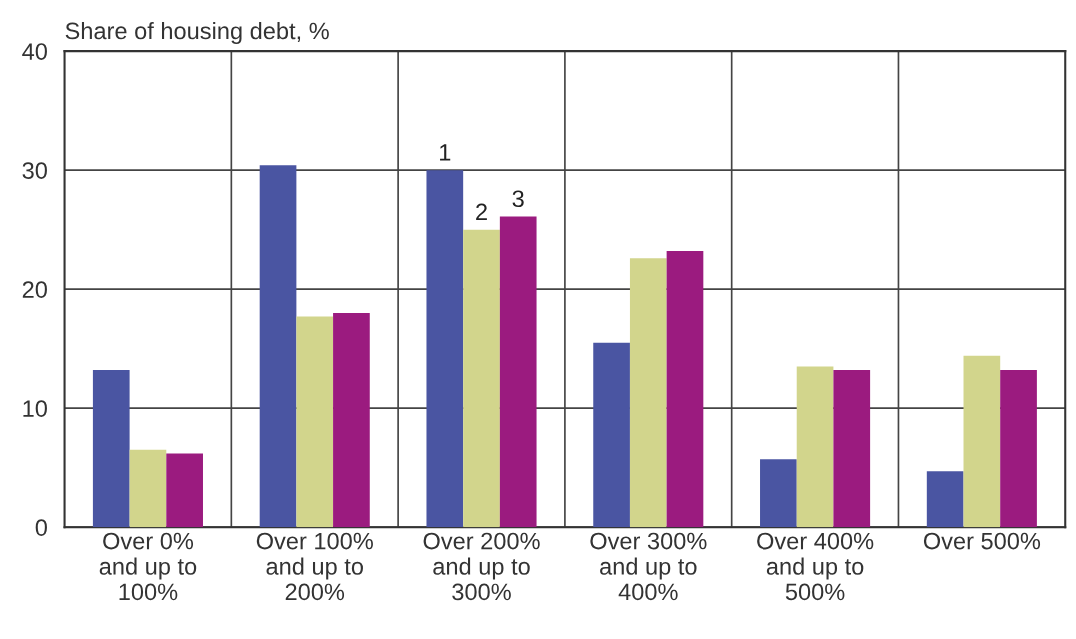  What do you see at coordinates (34, 289) in the screenshot?
I see `y-tick-label: 20` at bounding box center [34, 289].